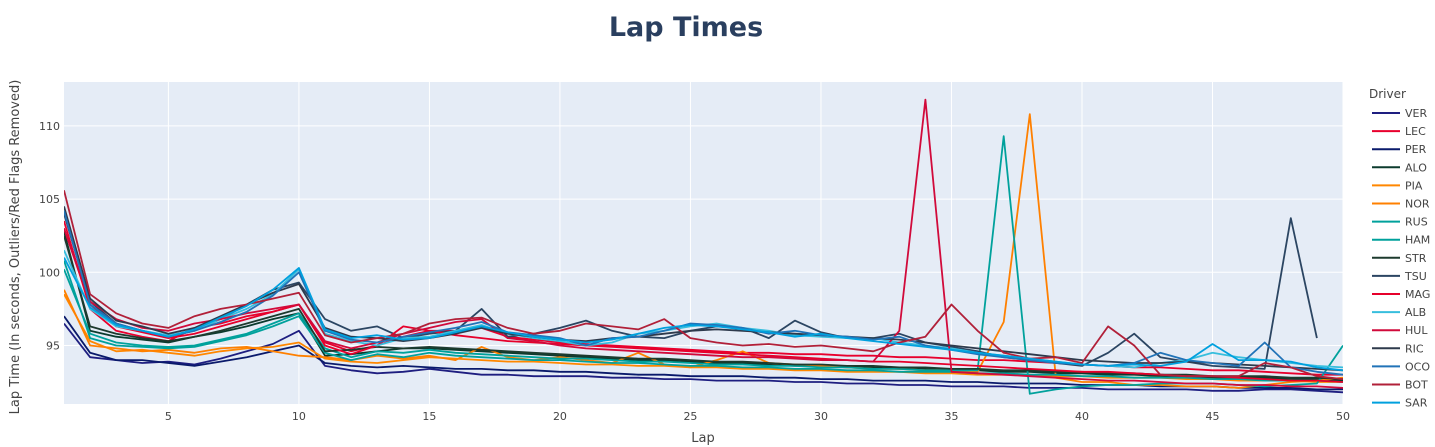 This screenshot has width=1435, height=447. Describe the element at coordinates (1400, 403) in the screenshot. I see `legend-item-sar: SAR` at that location.